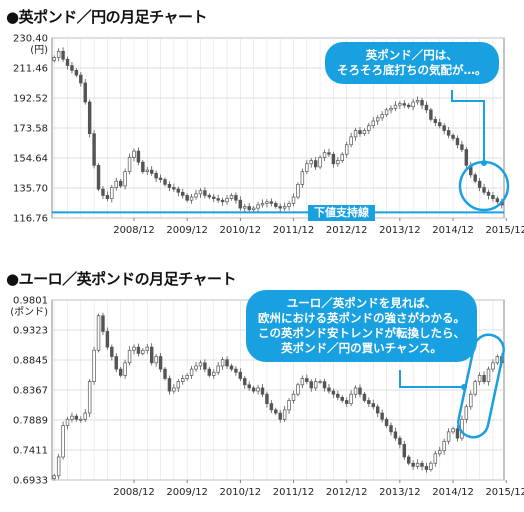 The height and width of the screenshot is (512, 524). Describe the element at coordinates (400, 230) in the screenshot. I see `x-tick-label: 2013/12` at that location.